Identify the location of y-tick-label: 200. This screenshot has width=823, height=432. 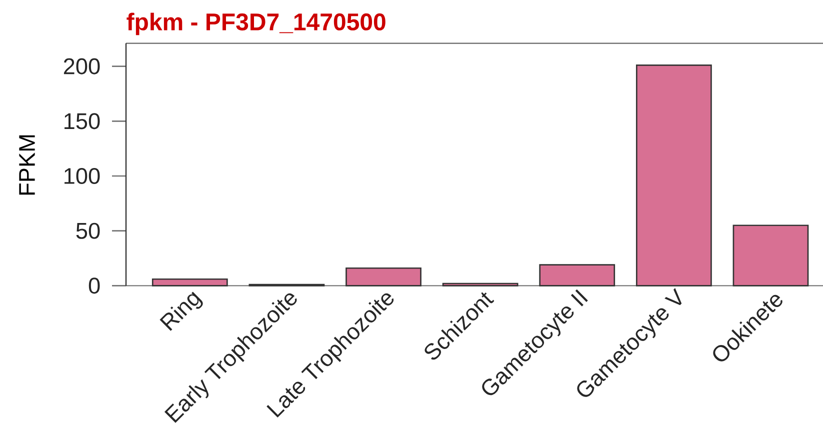
(82, 66).